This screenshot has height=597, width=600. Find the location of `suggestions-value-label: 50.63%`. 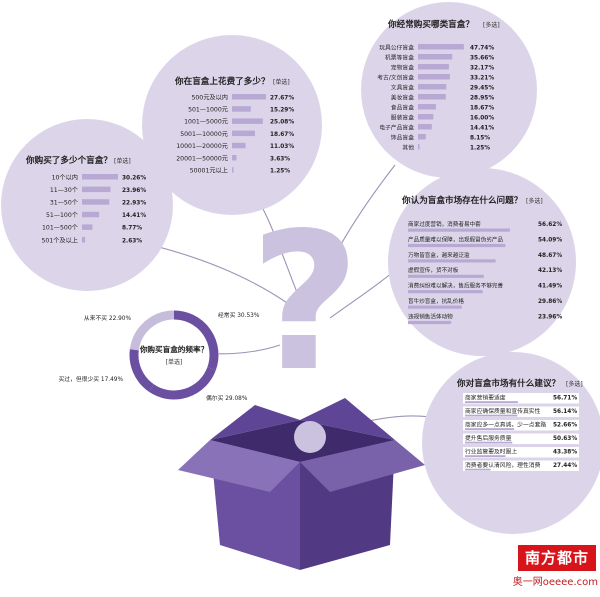

suggestions-value-label: 50.63% is located at coordinates (565, 439).